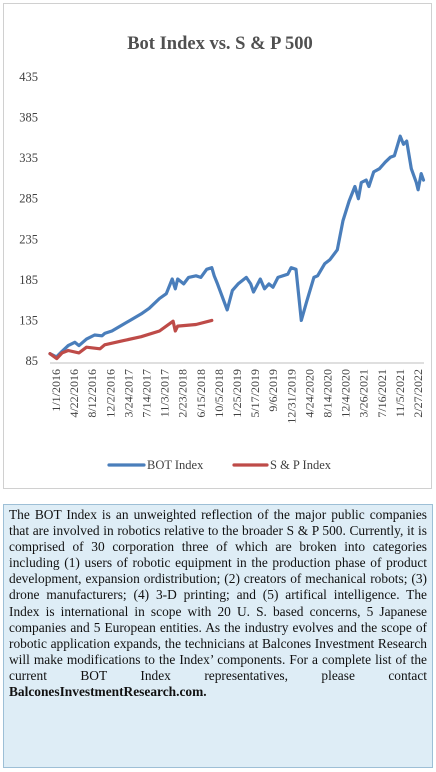  Describe the element at coordinates (28, 77) in the screenshot. I see `y-tick-label: 435` at that location.